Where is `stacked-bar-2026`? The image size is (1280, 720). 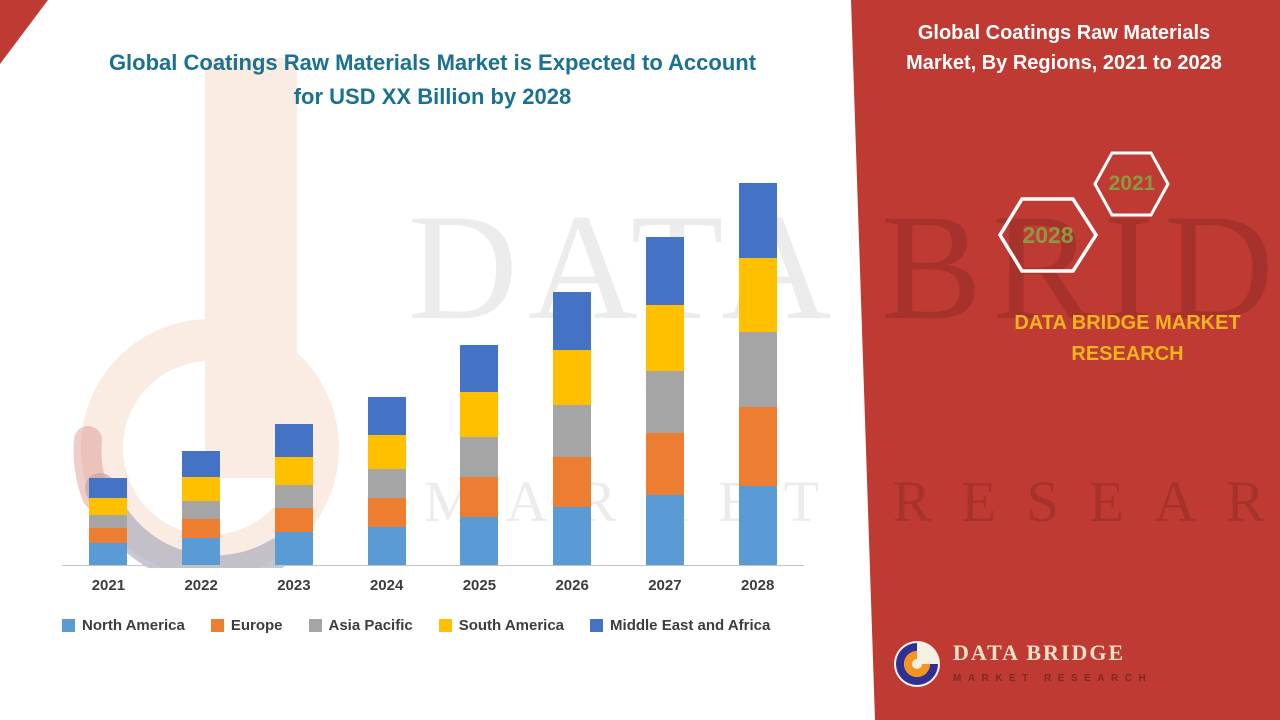
stacked-bar-2026 is located at coordinates (572, 428).